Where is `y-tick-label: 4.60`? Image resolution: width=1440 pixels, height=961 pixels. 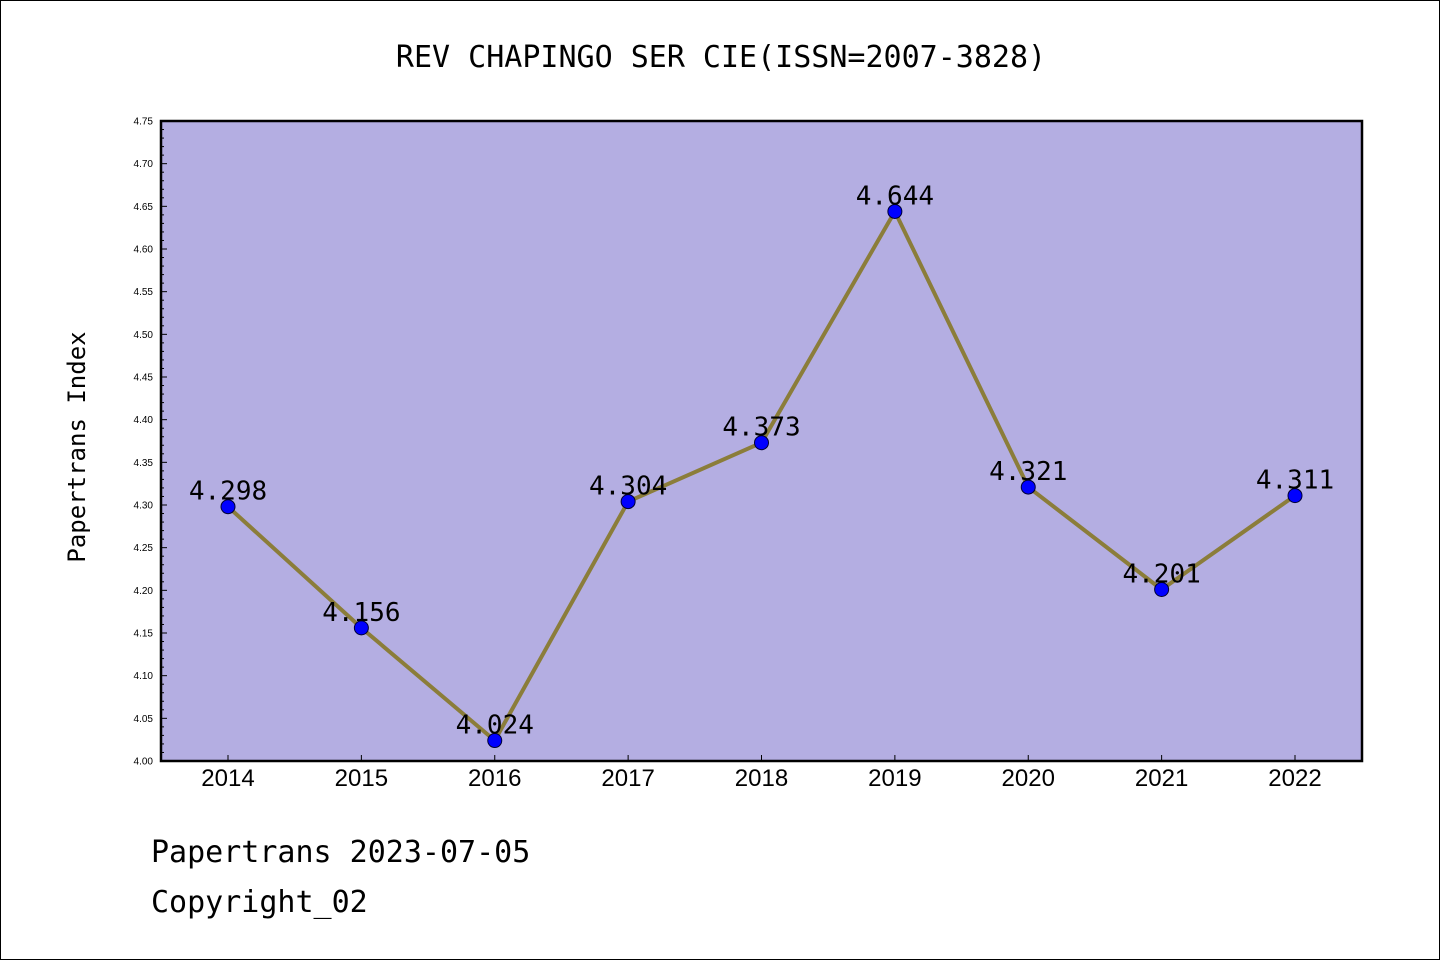 y-tick-label: 4.60 is located at coordinates (144, 250).